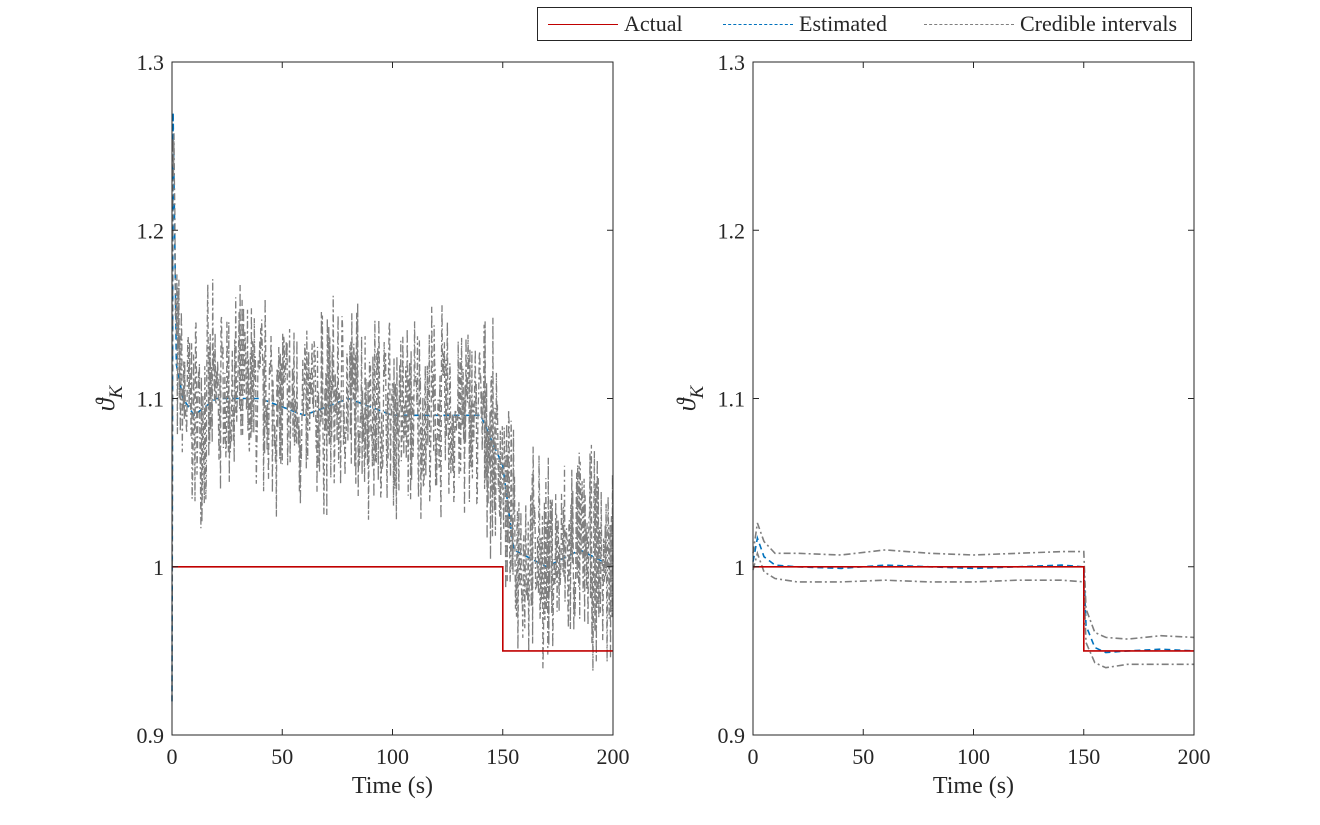 The height and width of the screenshot is (825, 1320). I want to click on series-credible-intervals-lower, so click(973, 609).